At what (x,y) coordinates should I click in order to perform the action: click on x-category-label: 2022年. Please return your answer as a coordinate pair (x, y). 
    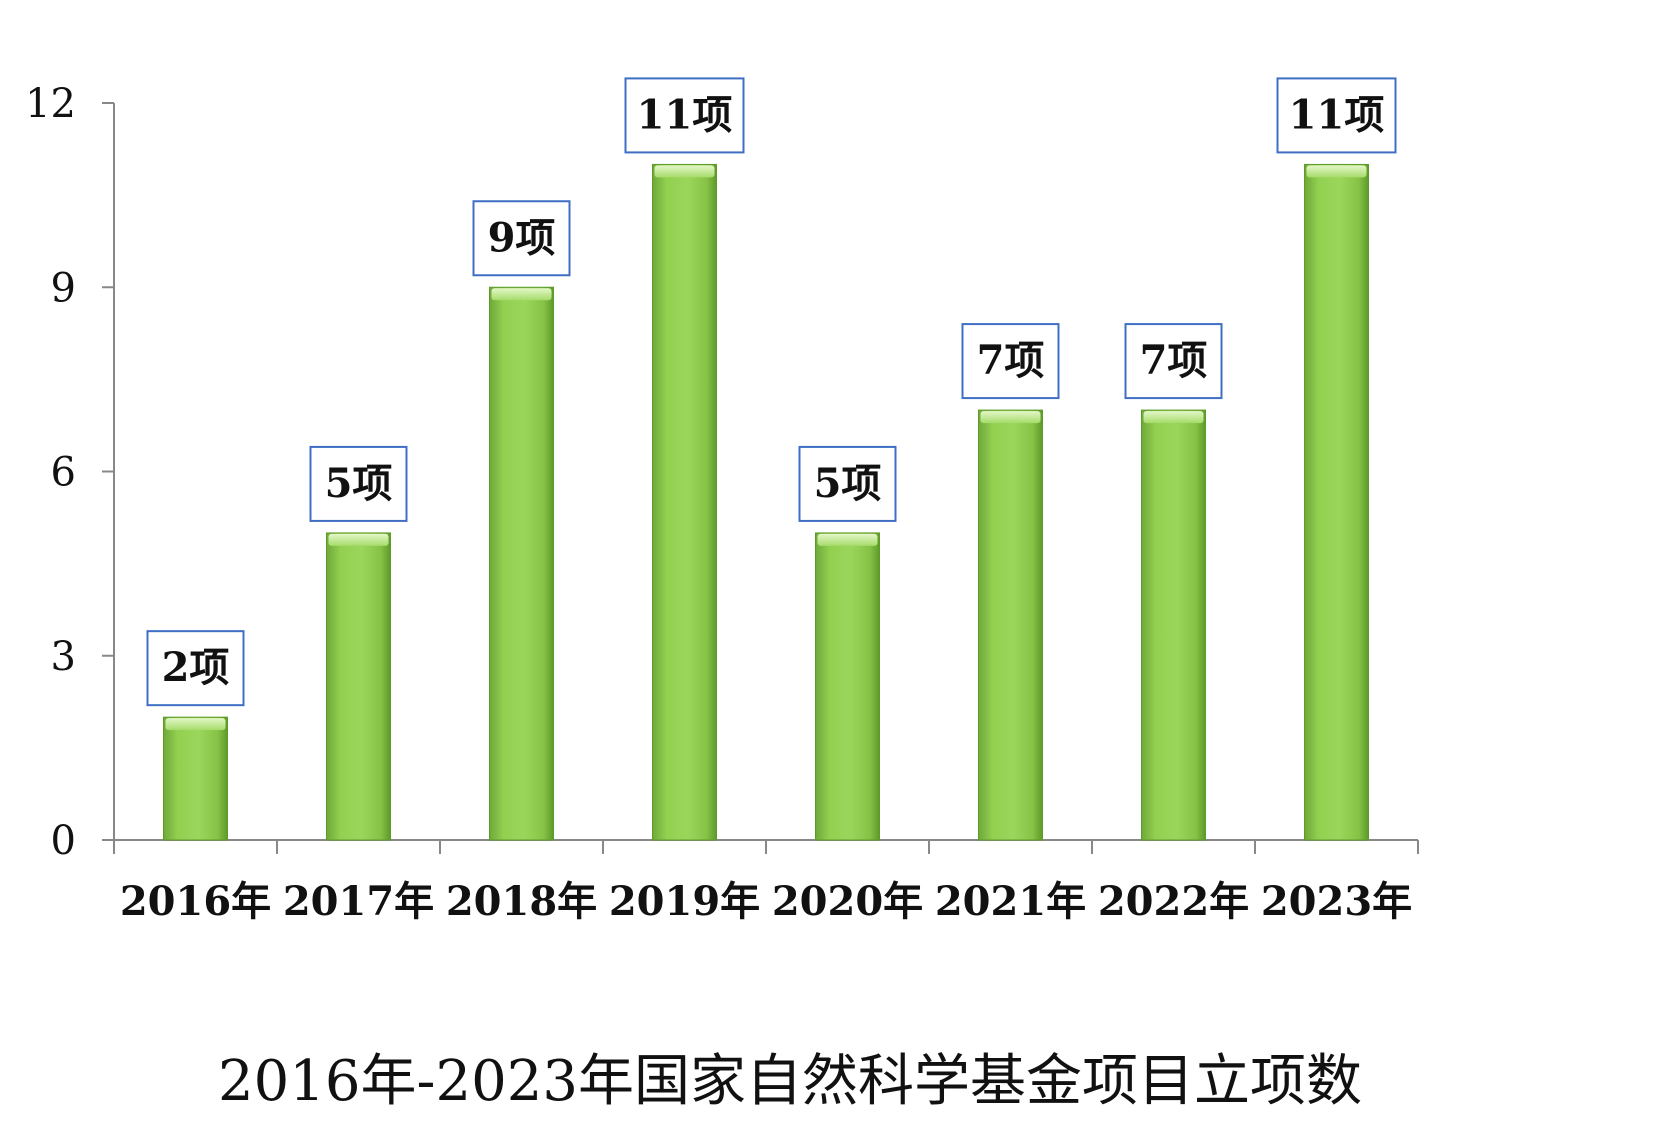
    Looking at the image, I should click on (1173, 901).